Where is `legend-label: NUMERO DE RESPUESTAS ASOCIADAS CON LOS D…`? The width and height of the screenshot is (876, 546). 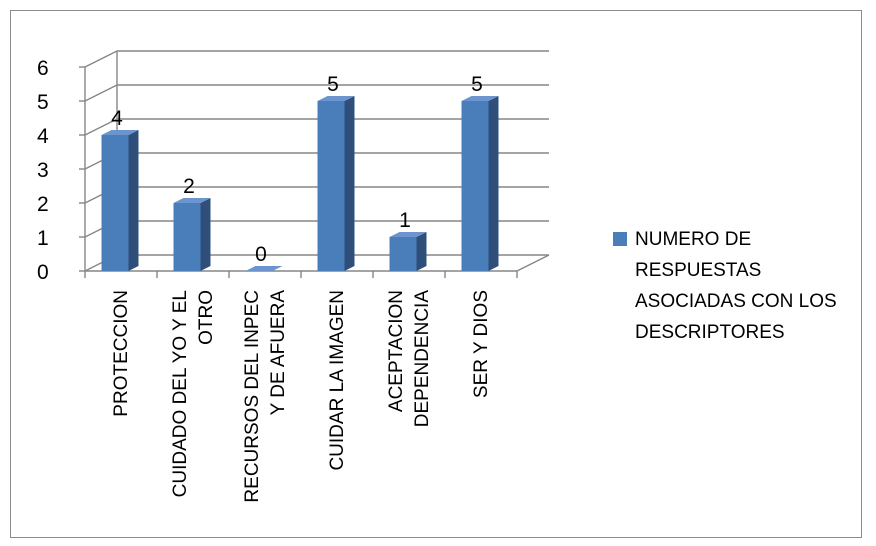 legend-label: NUMERO DE RESPUESTAS ASOCIADAS CON LOS D… is located at coordinates (736, 286).